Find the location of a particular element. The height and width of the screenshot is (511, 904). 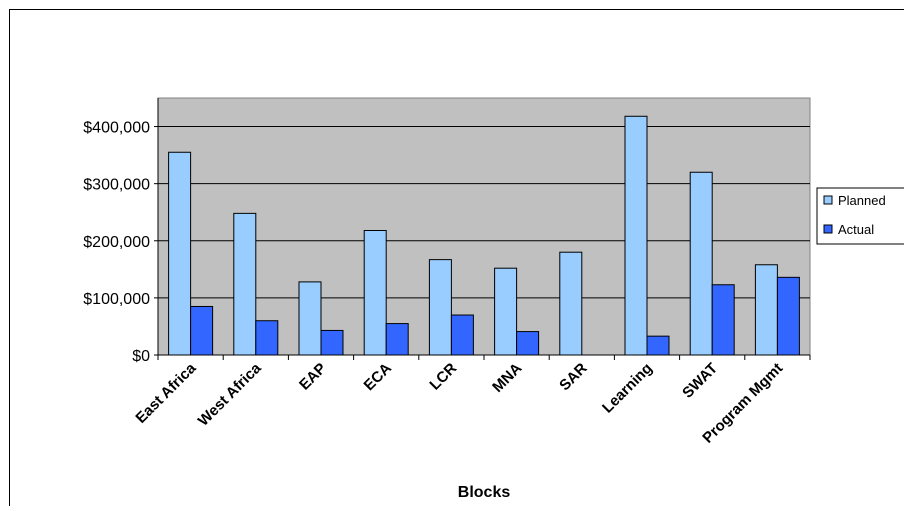

legend-swatch-planned is located at coordinates (828, 200).